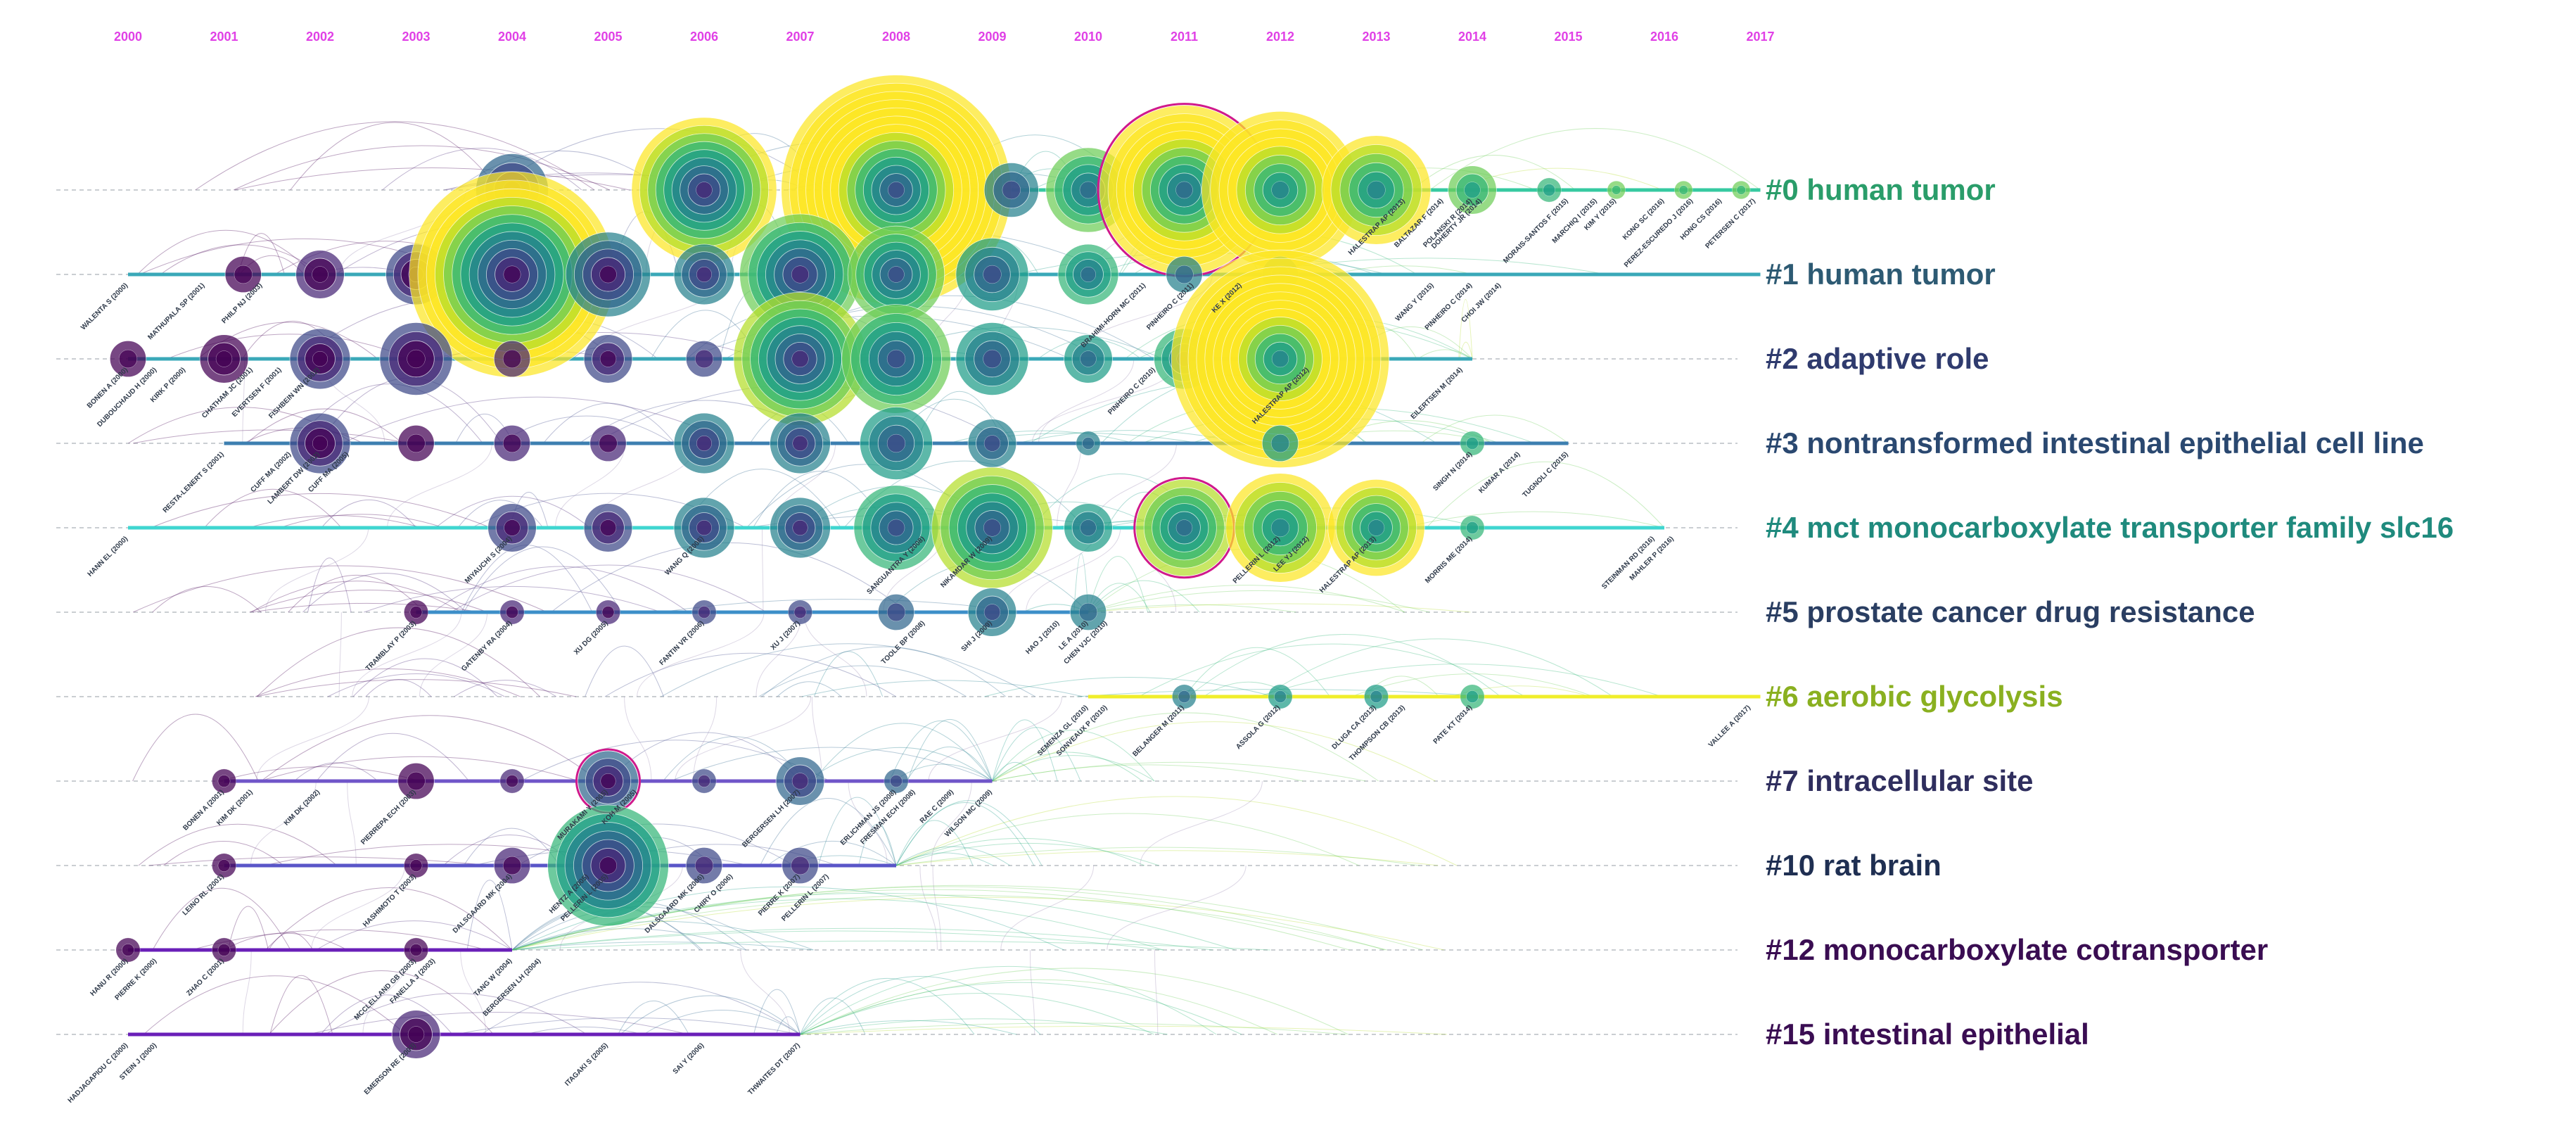  I want to click on author-label: XU DG (2005), so click(591, 638).